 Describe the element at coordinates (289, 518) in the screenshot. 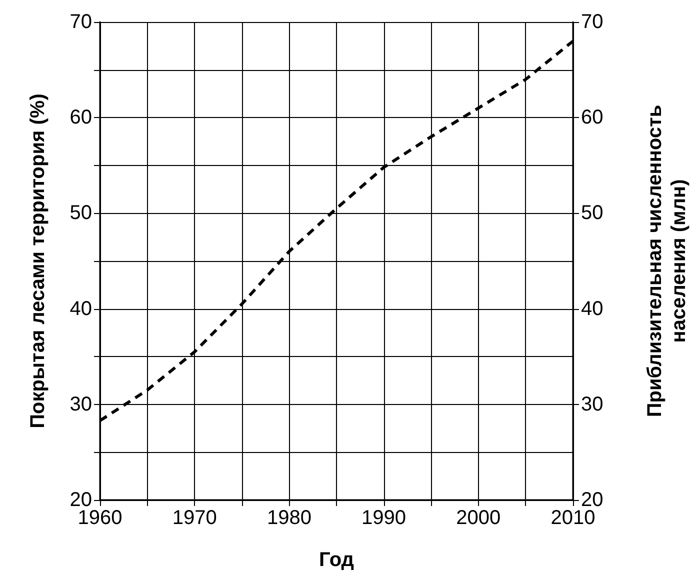

I see `x-tick-label: 1980` at that location.